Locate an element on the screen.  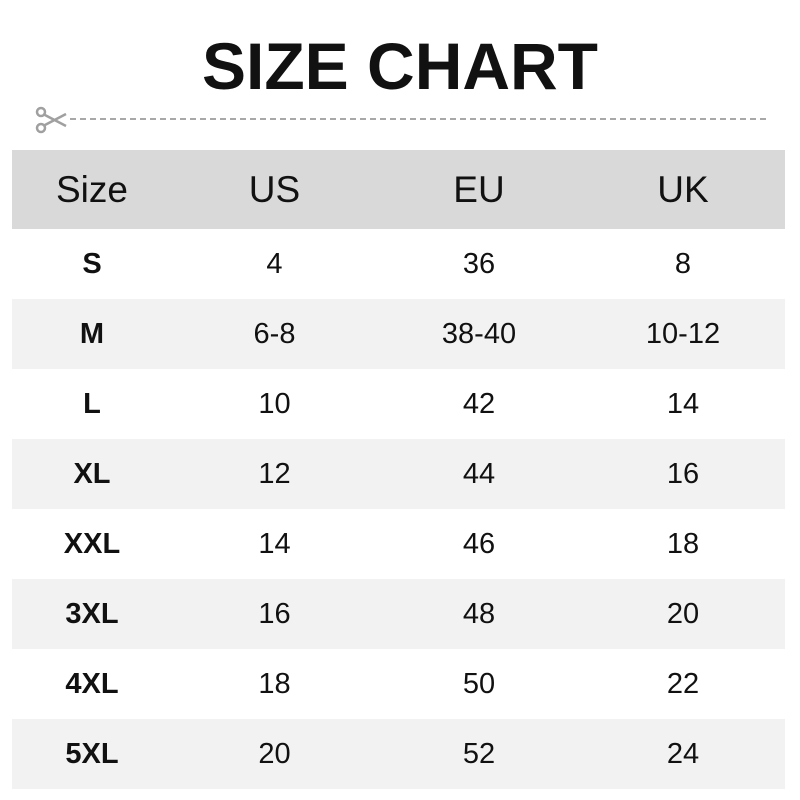
size-cell: M is located at coordinates (92, 333).